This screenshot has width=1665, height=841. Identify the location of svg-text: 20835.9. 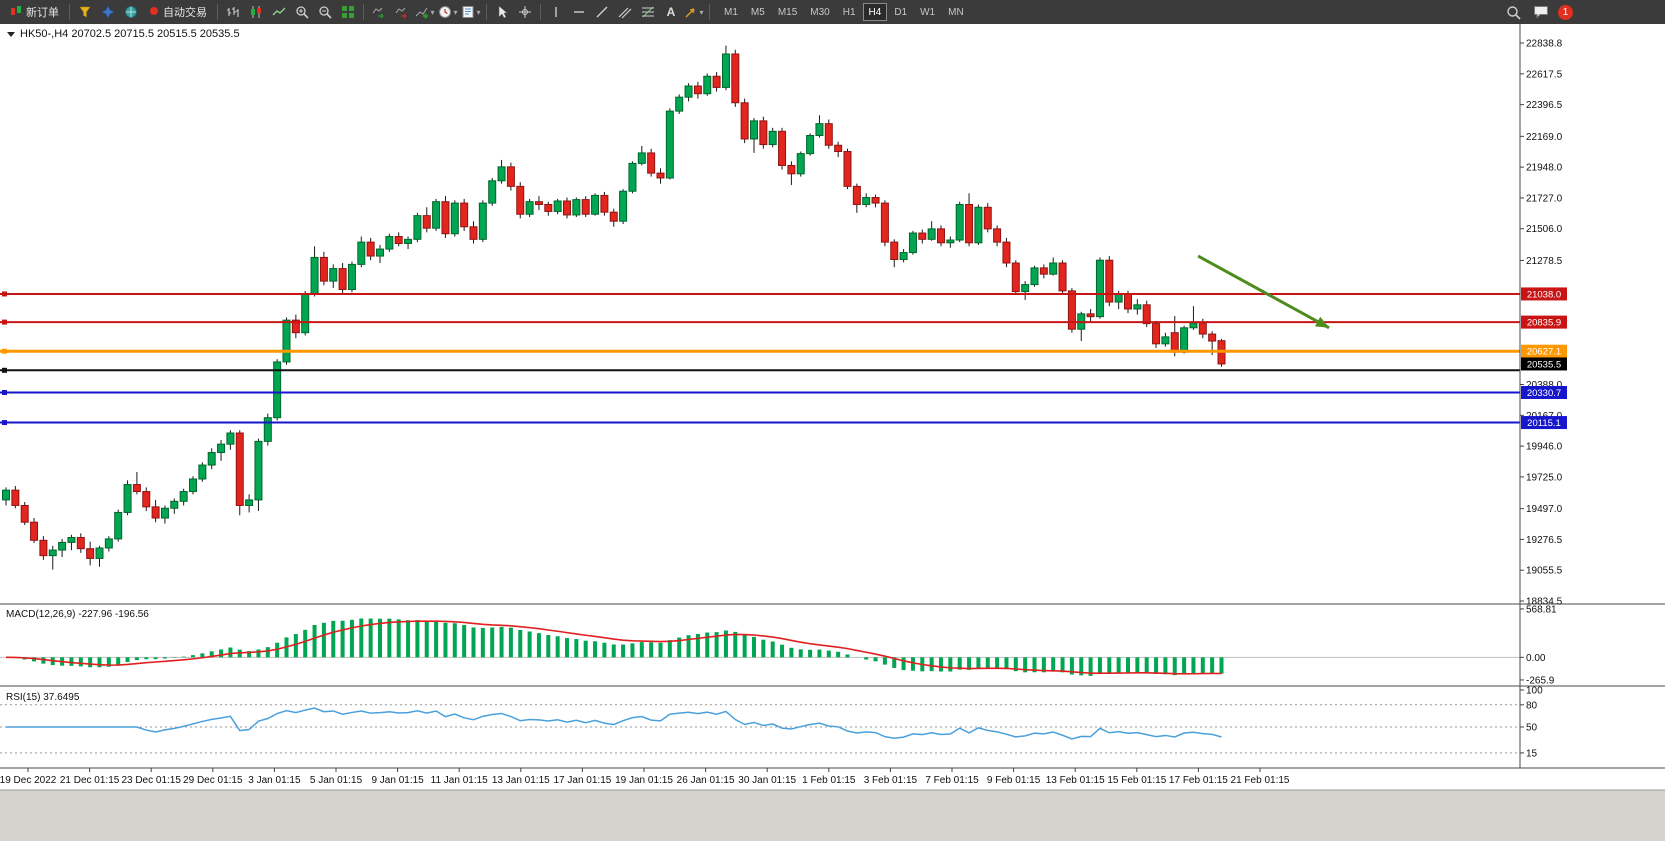
(1544, 323).